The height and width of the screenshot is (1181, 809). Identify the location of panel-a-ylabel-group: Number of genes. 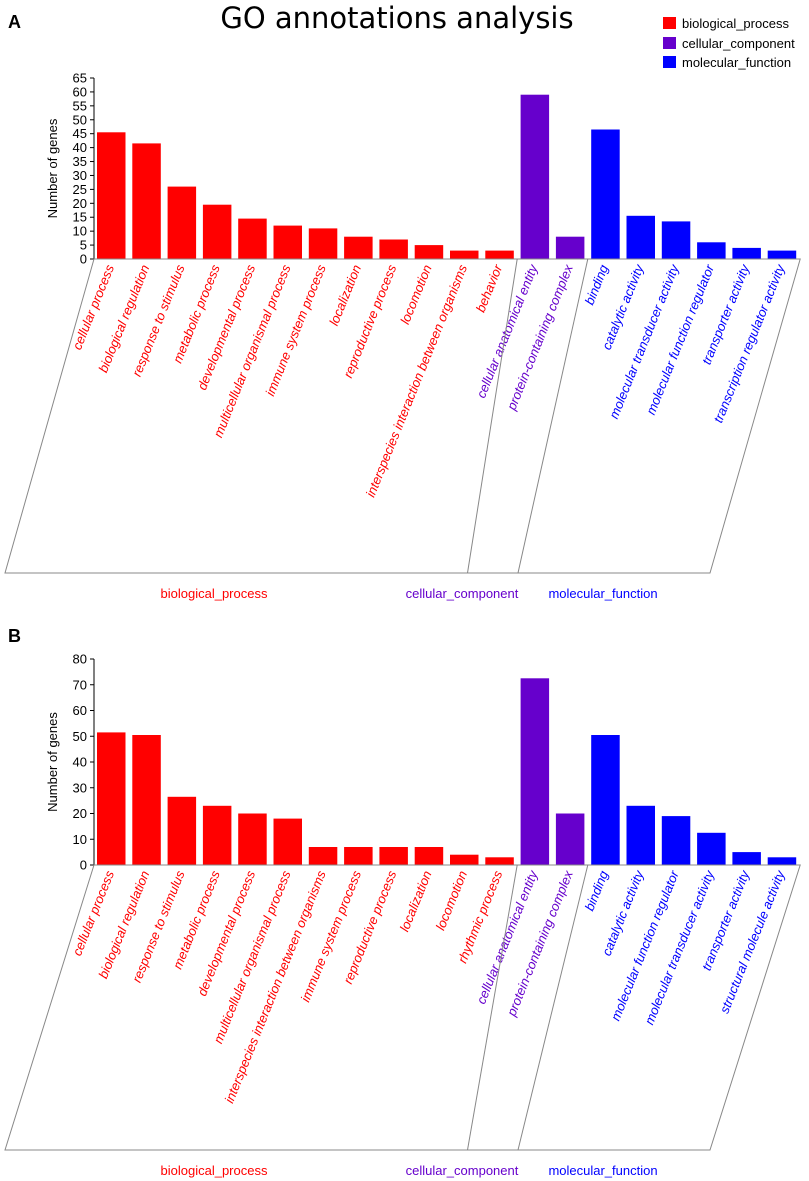
(52, 168).